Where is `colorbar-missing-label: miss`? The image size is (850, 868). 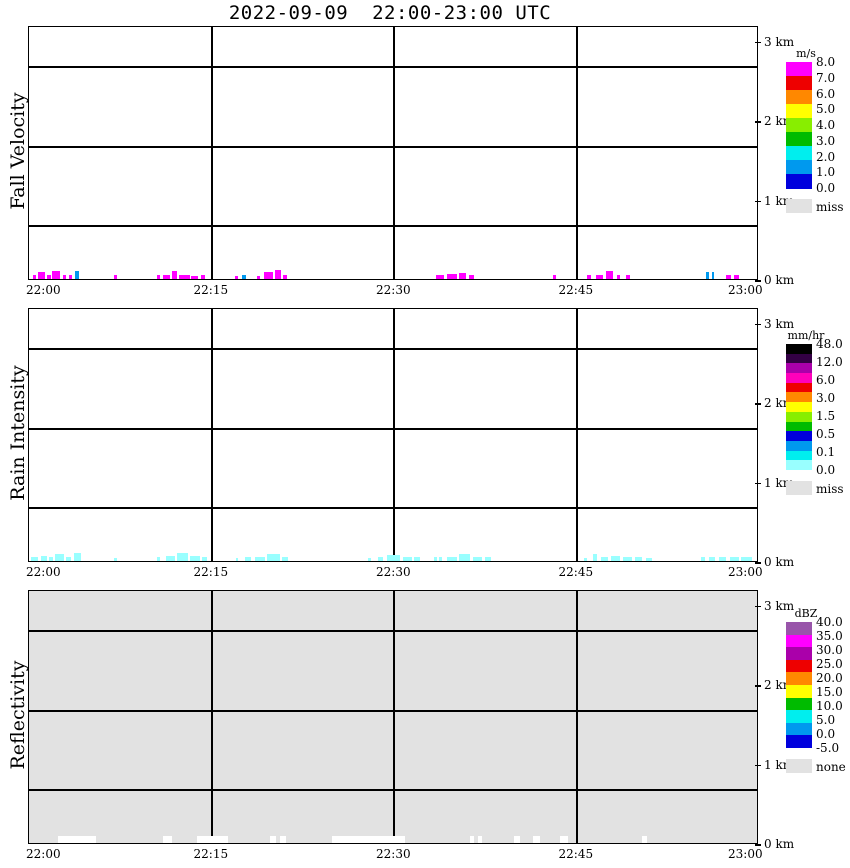 colorbar-missing-label: miss is located at coordinates (830, 207).